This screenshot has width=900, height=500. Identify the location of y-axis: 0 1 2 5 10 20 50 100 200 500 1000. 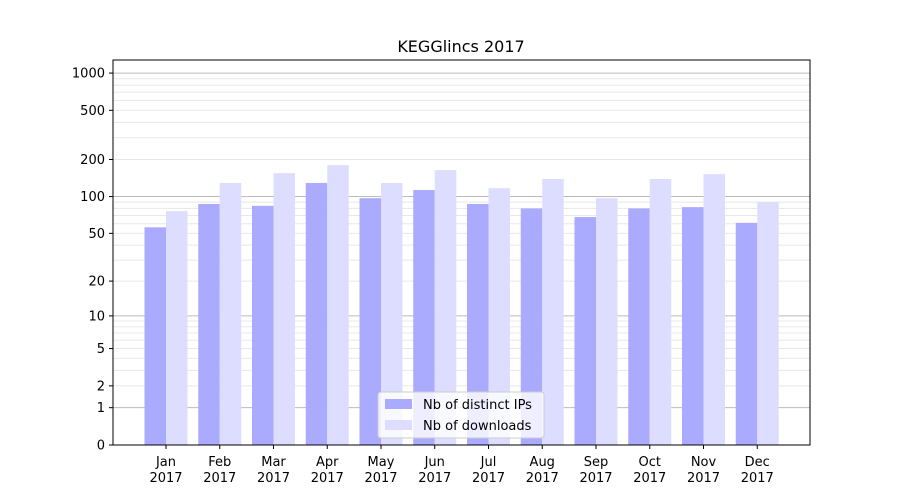
(92, 260).